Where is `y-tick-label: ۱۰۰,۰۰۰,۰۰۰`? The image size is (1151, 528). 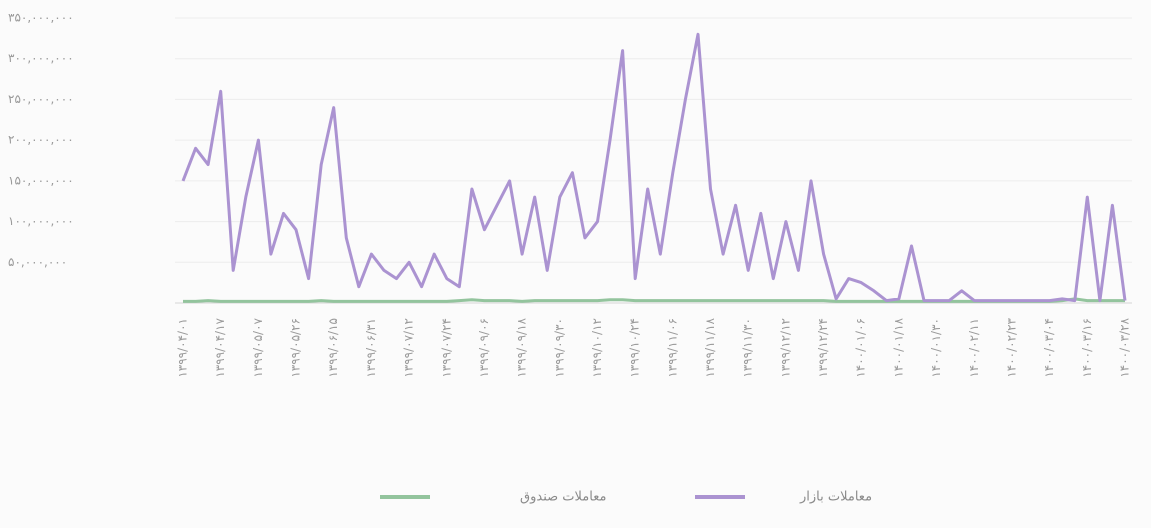
y-tick-label: ۱۰۰,۰۰۰,۰۰۰ is located at coordinates (41, 221).